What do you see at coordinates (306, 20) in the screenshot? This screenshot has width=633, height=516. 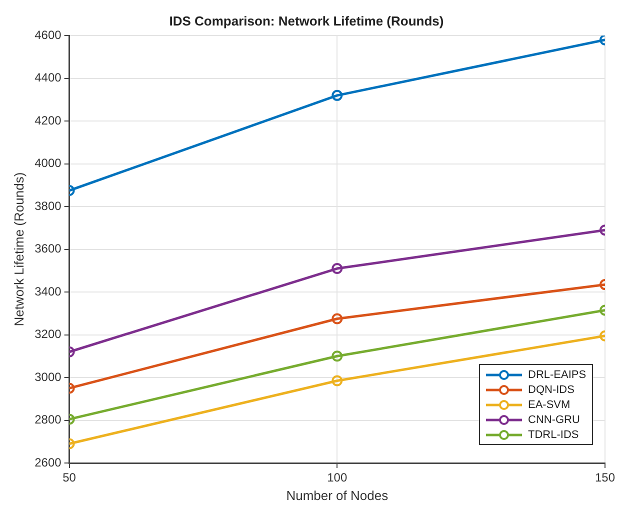 I see `chart-title: IDS Comparison: Network Lifetime (Rounds)` at bounding box center [306, 20].